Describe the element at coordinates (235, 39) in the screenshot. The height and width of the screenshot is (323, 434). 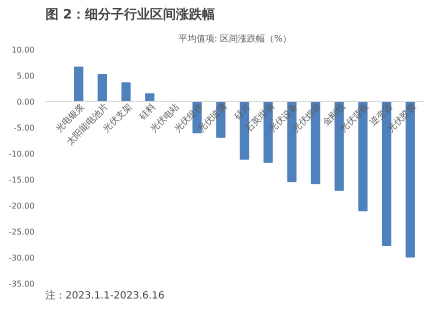
I see `chart-subtitle: 平均值项: 区间涨跌幅（%）` at that location.